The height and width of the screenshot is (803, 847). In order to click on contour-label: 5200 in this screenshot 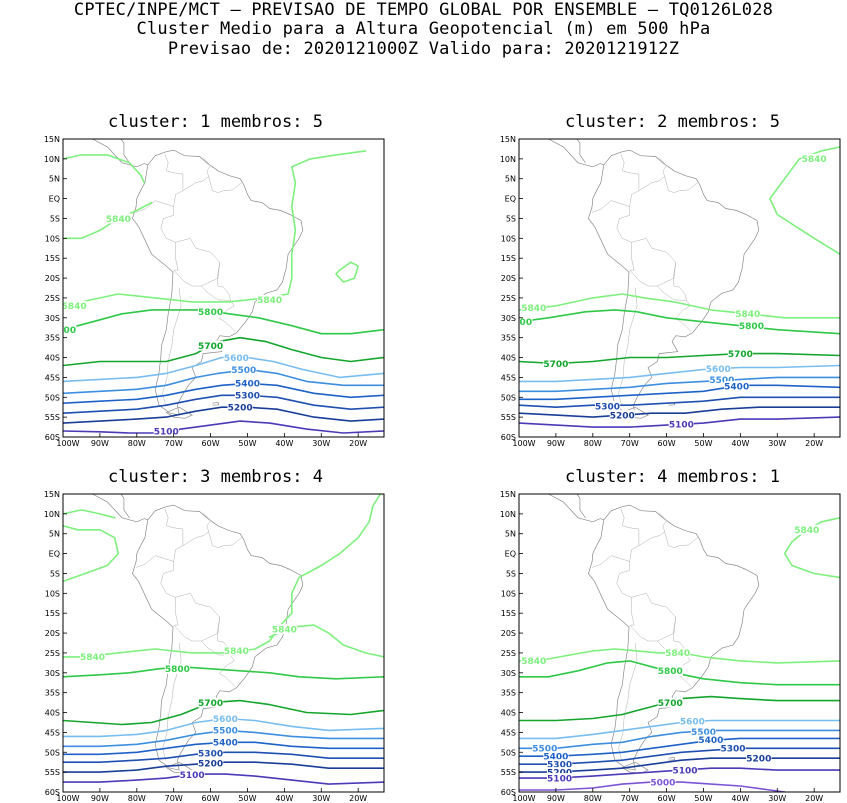, I will do `click(210, 764)`.